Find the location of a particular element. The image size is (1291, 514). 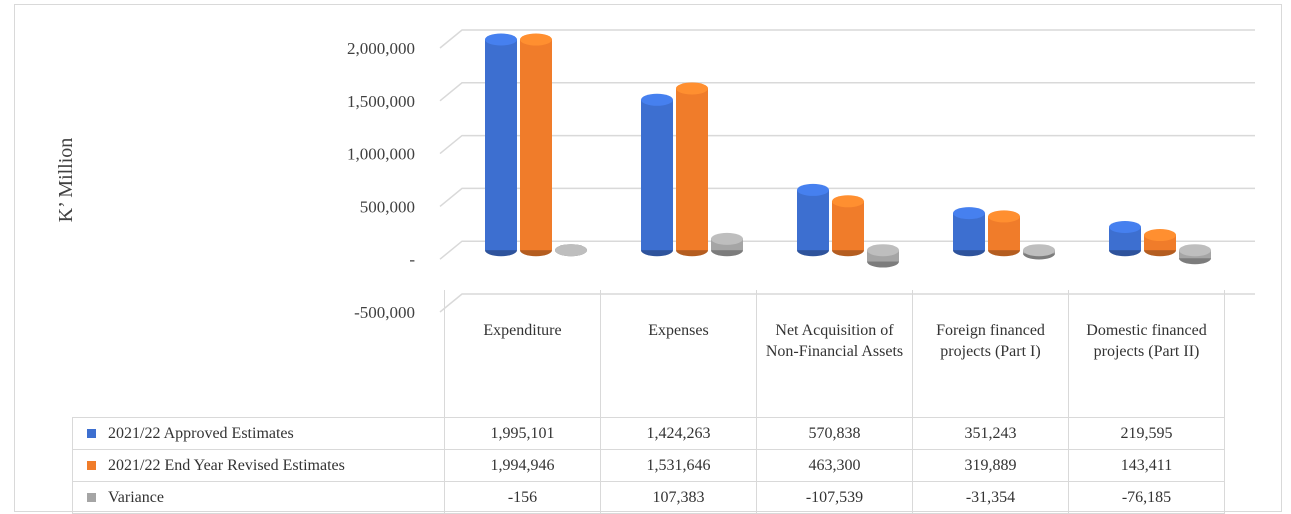

table-value: 1,995,101 is located at coordinates (523, 434).